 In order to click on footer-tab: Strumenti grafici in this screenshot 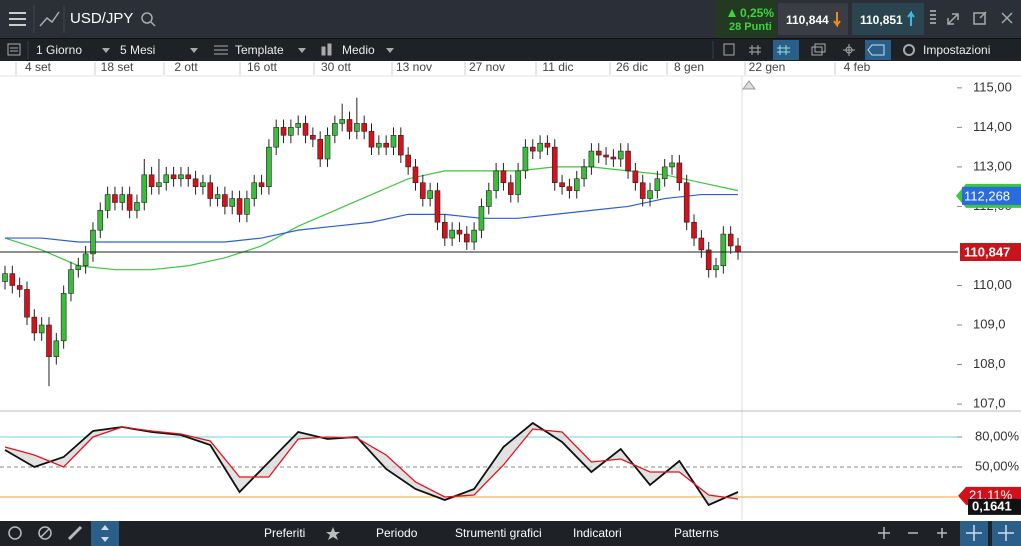, I will do `click(498, 533)`.